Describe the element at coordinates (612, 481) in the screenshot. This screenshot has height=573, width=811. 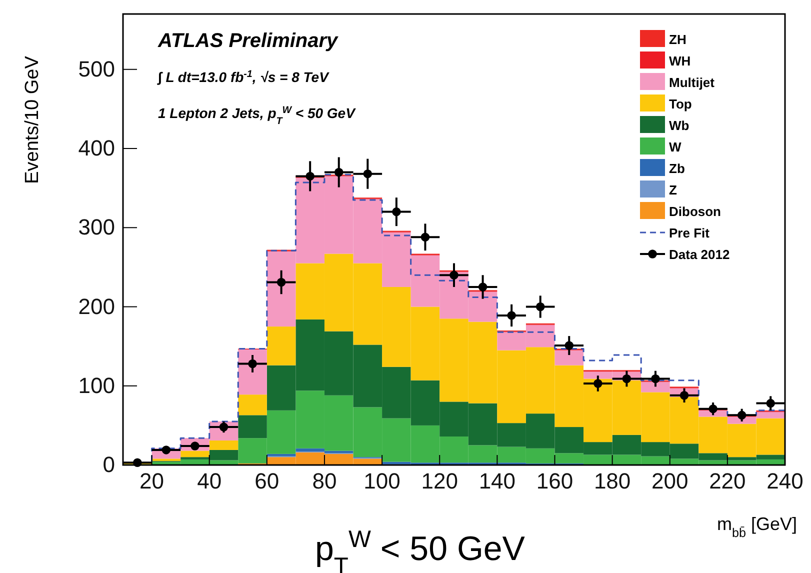
I see `x-tick-label: 180` at that location.